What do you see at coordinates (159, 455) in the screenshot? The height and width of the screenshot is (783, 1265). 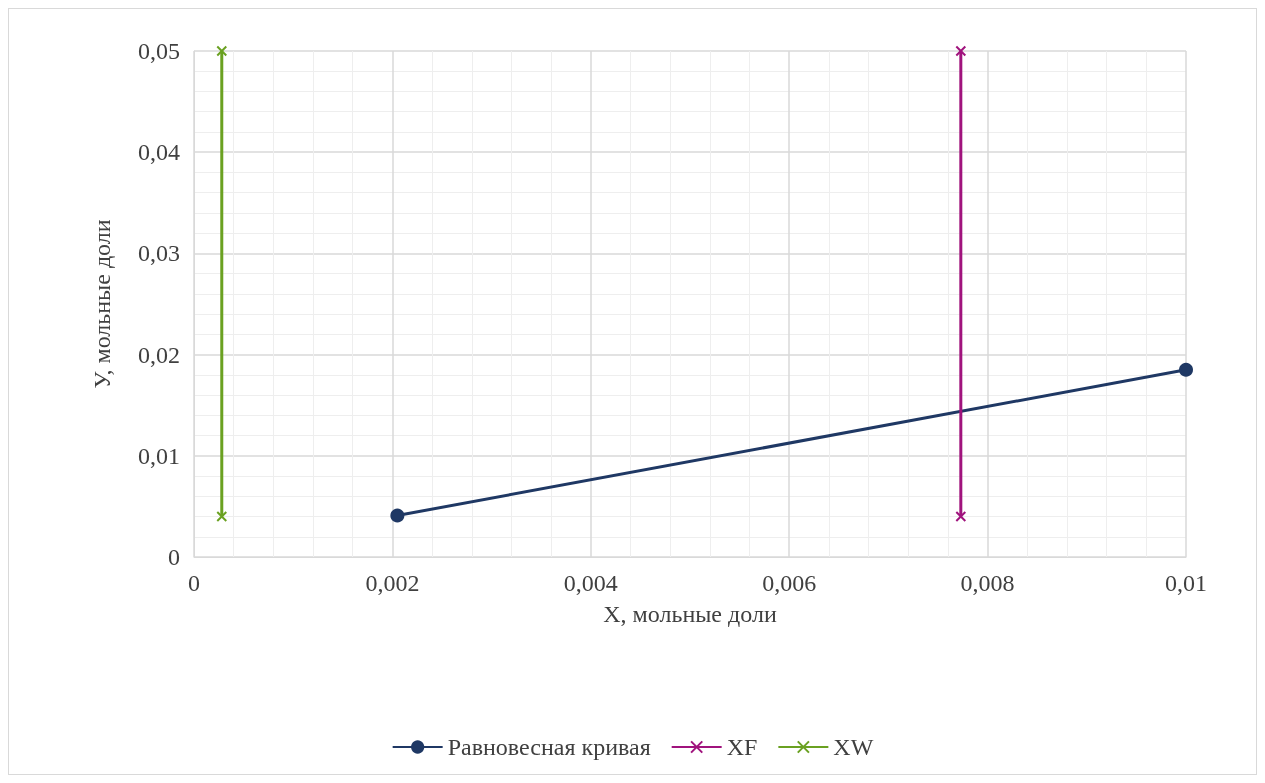 I see `y-tick-label: 0,01` at bounding box center [159, 455].